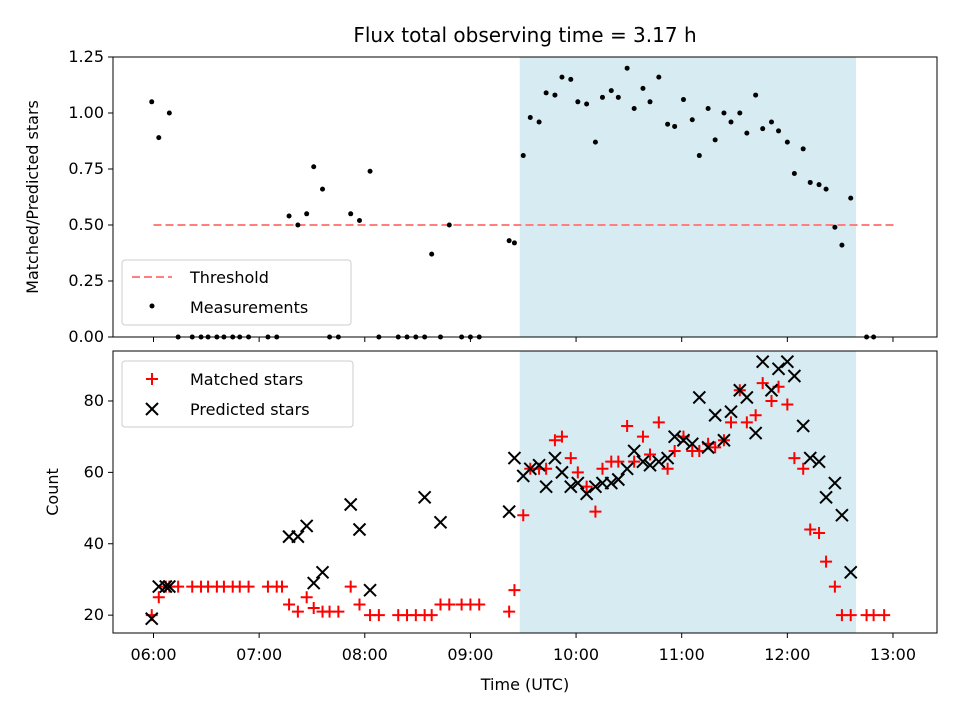 The width and height of the screenshot is (960, 720). I want to click on count-y-axis-label: Count, so click(52, 492).